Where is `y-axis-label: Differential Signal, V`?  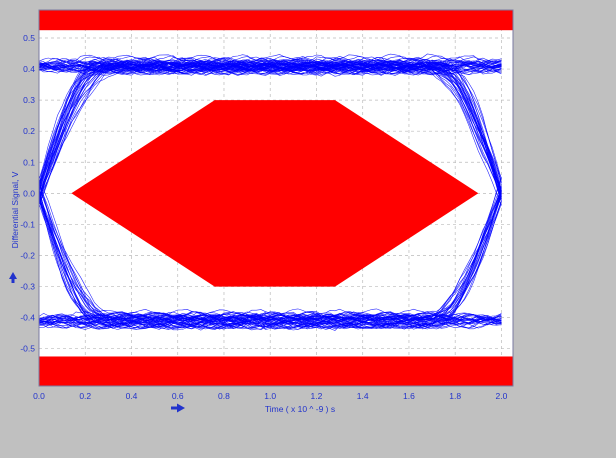 y-axis-label: Differential Signal, V is located at coordinates (15, 209).